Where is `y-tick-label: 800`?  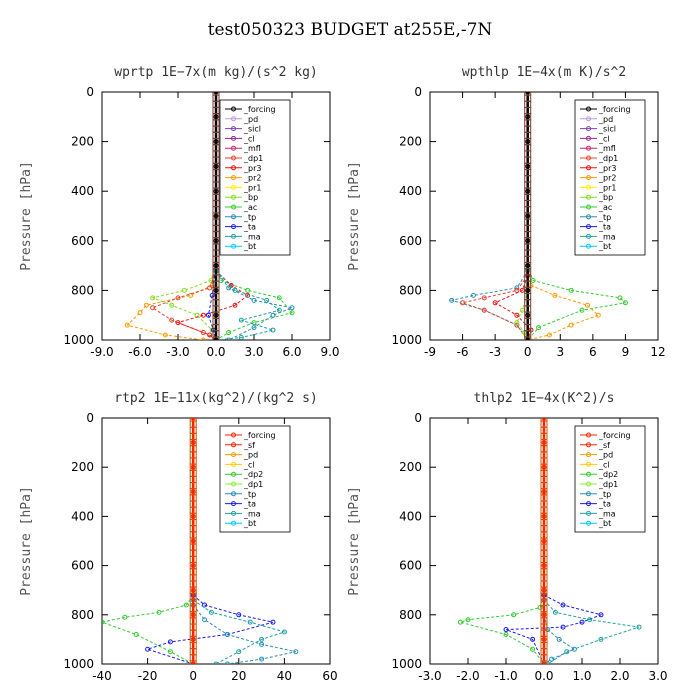 y-tick-label: 800 is located at coordinates (82, 615).